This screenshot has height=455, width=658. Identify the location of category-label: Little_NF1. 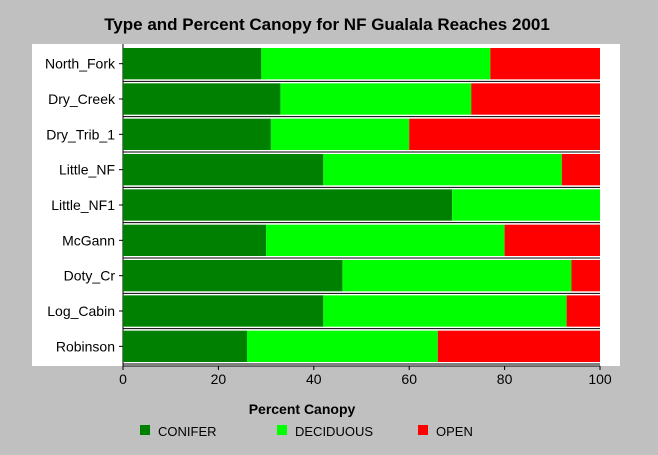
(83, 205).